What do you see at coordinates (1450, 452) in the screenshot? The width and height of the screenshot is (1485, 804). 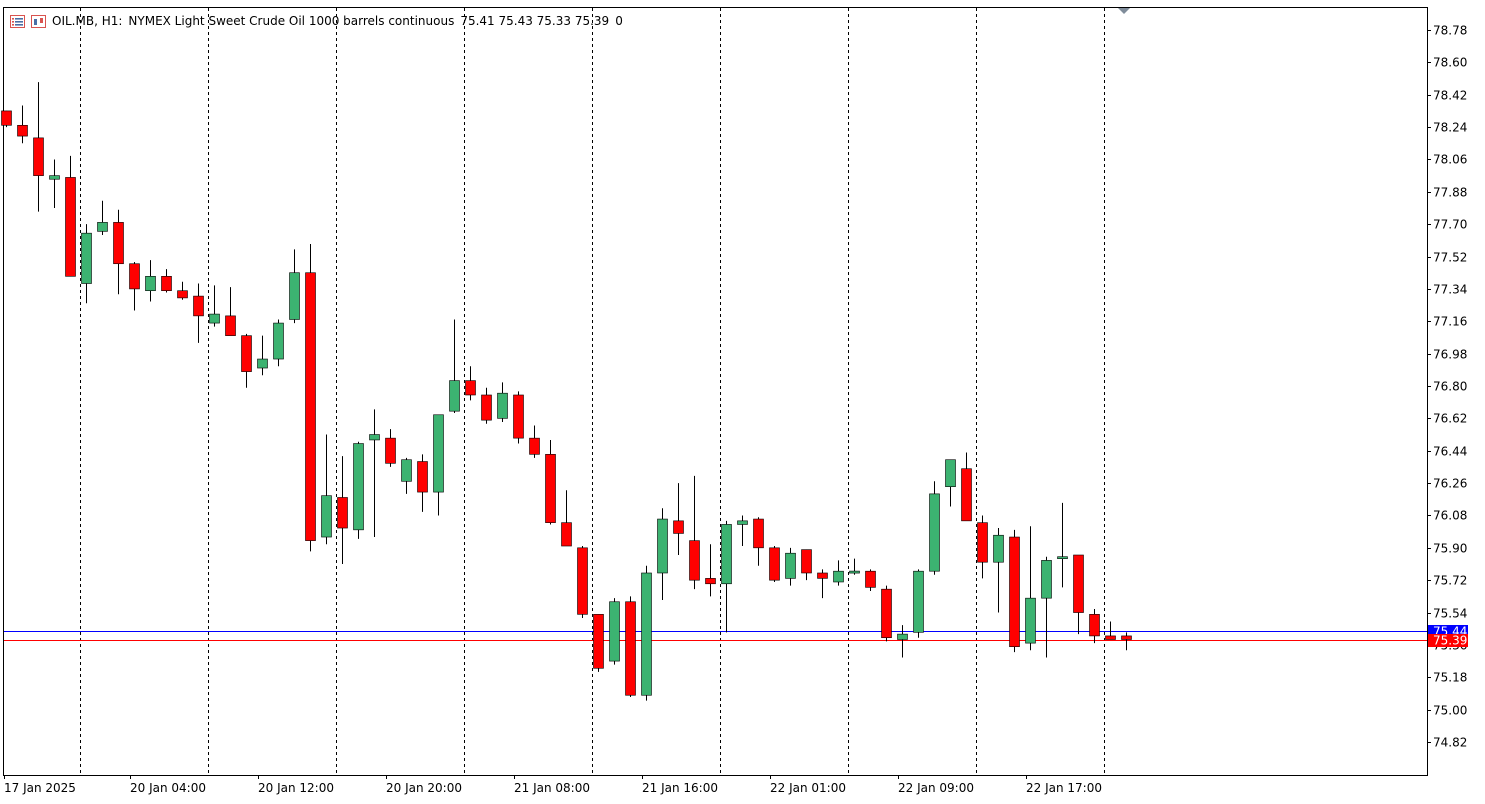 I see `y-tick-label: 76.44` at bounding box center [1450, 452].